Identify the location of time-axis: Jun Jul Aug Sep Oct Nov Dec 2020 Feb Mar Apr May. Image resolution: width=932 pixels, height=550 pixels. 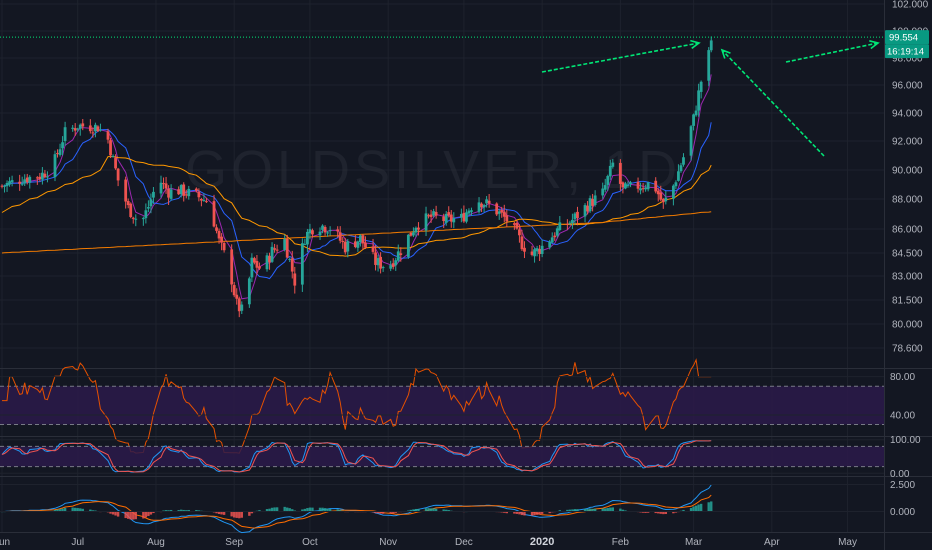
(428, 542).